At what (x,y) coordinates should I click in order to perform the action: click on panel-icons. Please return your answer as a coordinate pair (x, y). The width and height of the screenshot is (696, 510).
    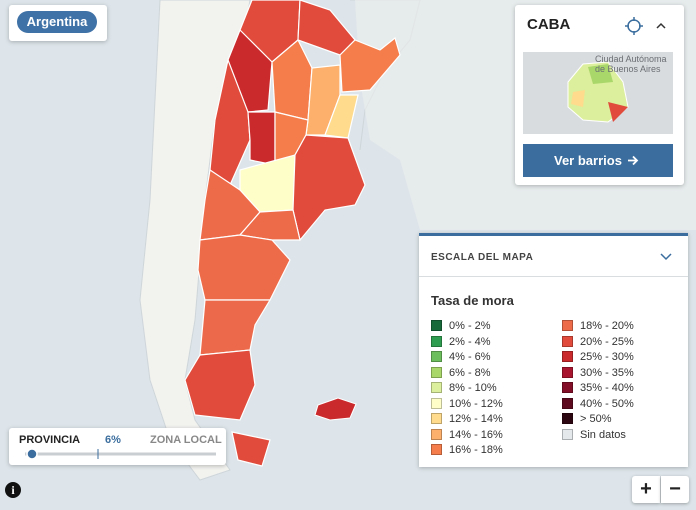
    Looking at the image, I should click on (645, 26).